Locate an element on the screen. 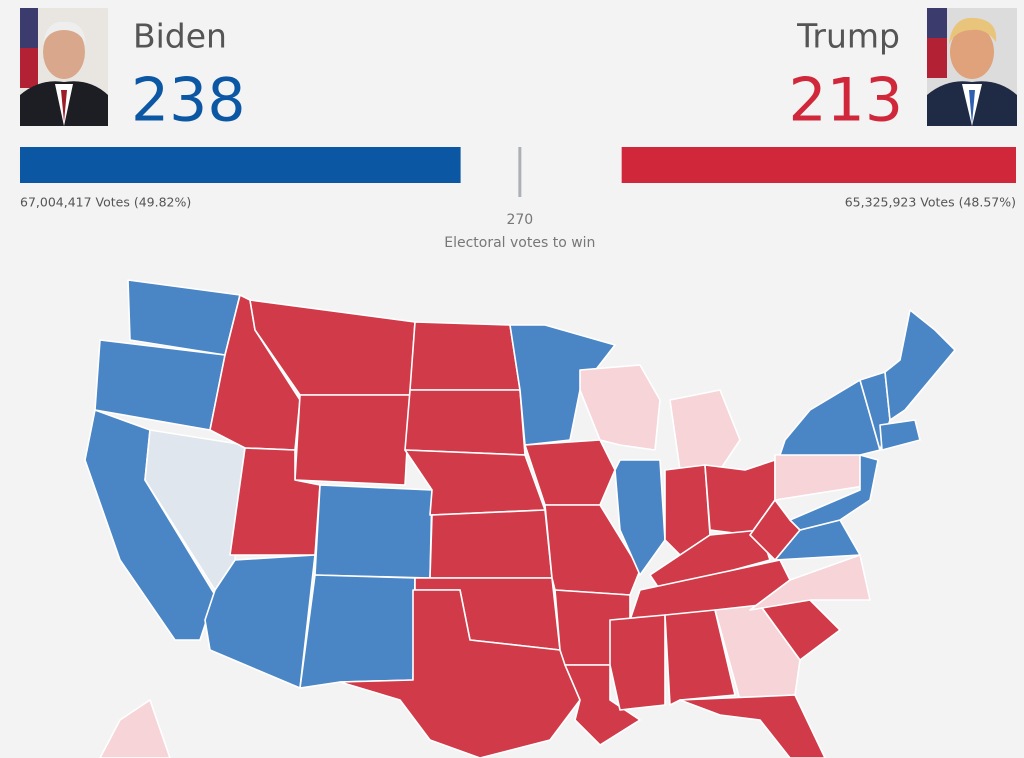 The width and height of the screenshot is (1024, 758). popular-votes: 67,004,417 Votes (49.82%) is located at coordinates (105, 202).